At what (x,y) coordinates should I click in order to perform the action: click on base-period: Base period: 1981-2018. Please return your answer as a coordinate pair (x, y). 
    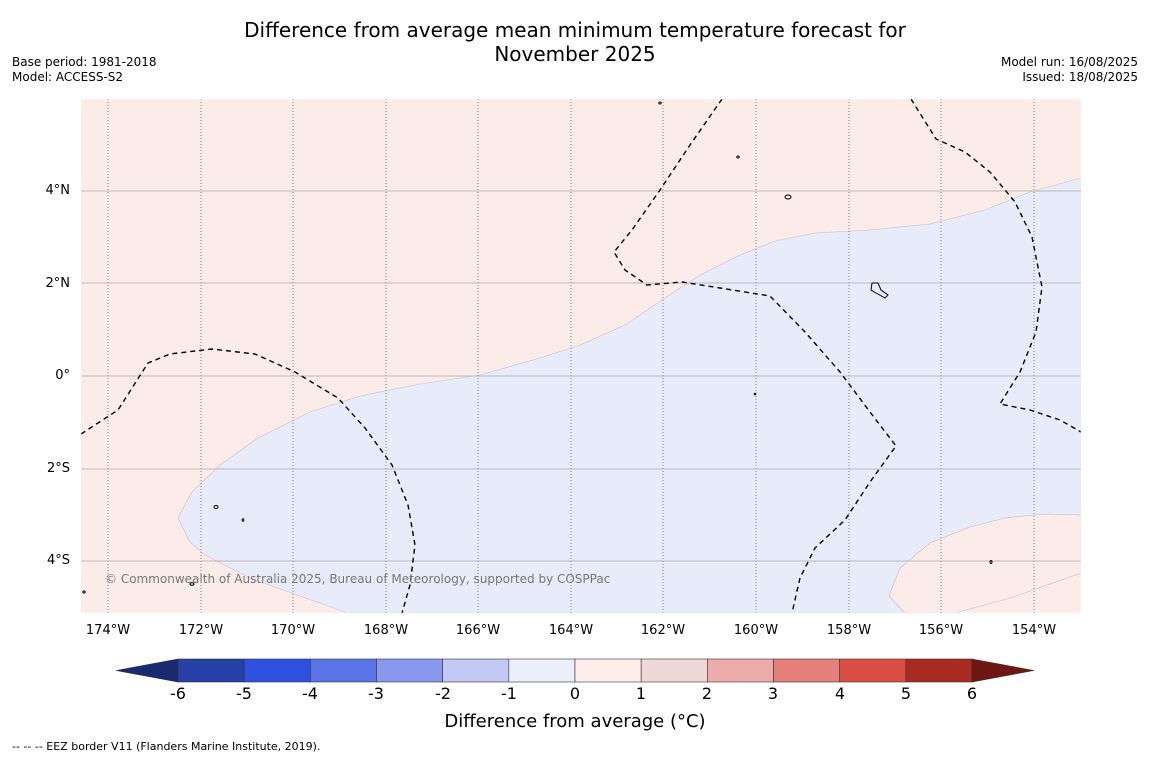
    Looking at the image, I should click on (84, 62).